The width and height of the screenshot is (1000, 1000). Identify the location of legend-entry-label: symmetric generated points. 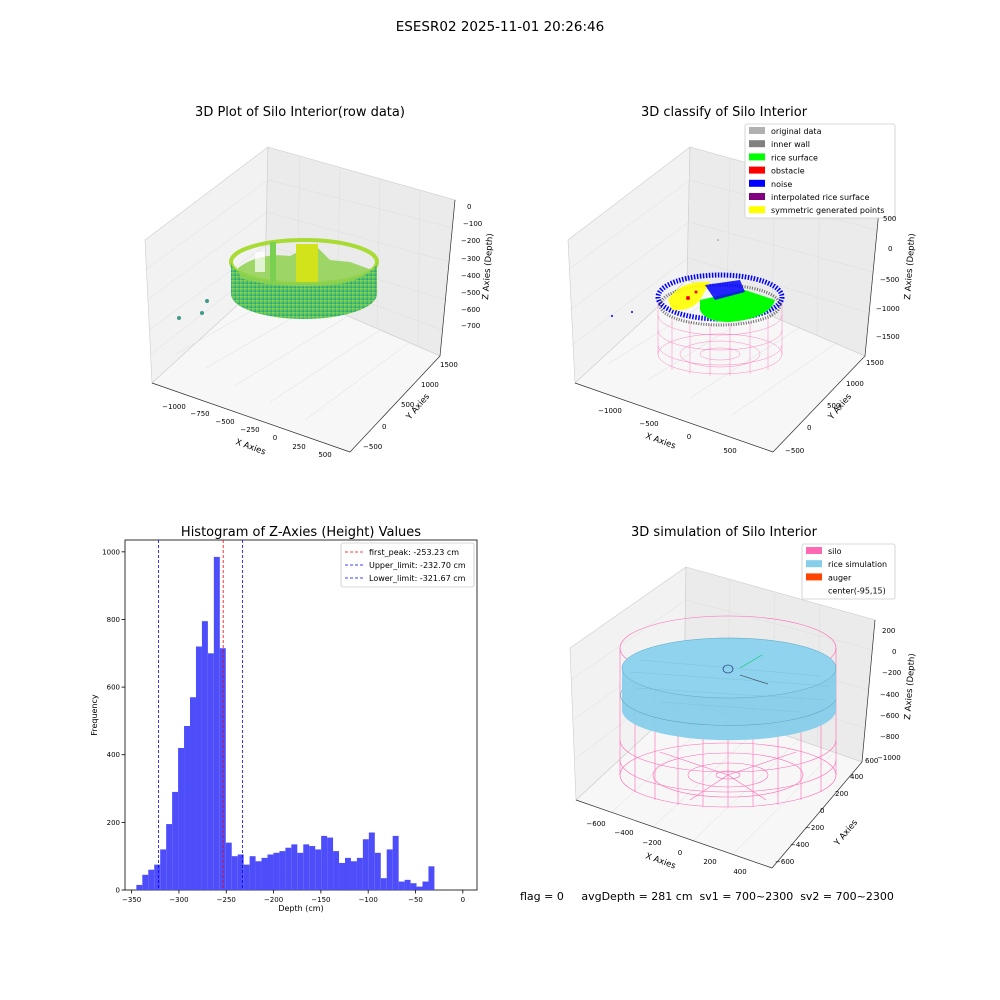
(827, 210).